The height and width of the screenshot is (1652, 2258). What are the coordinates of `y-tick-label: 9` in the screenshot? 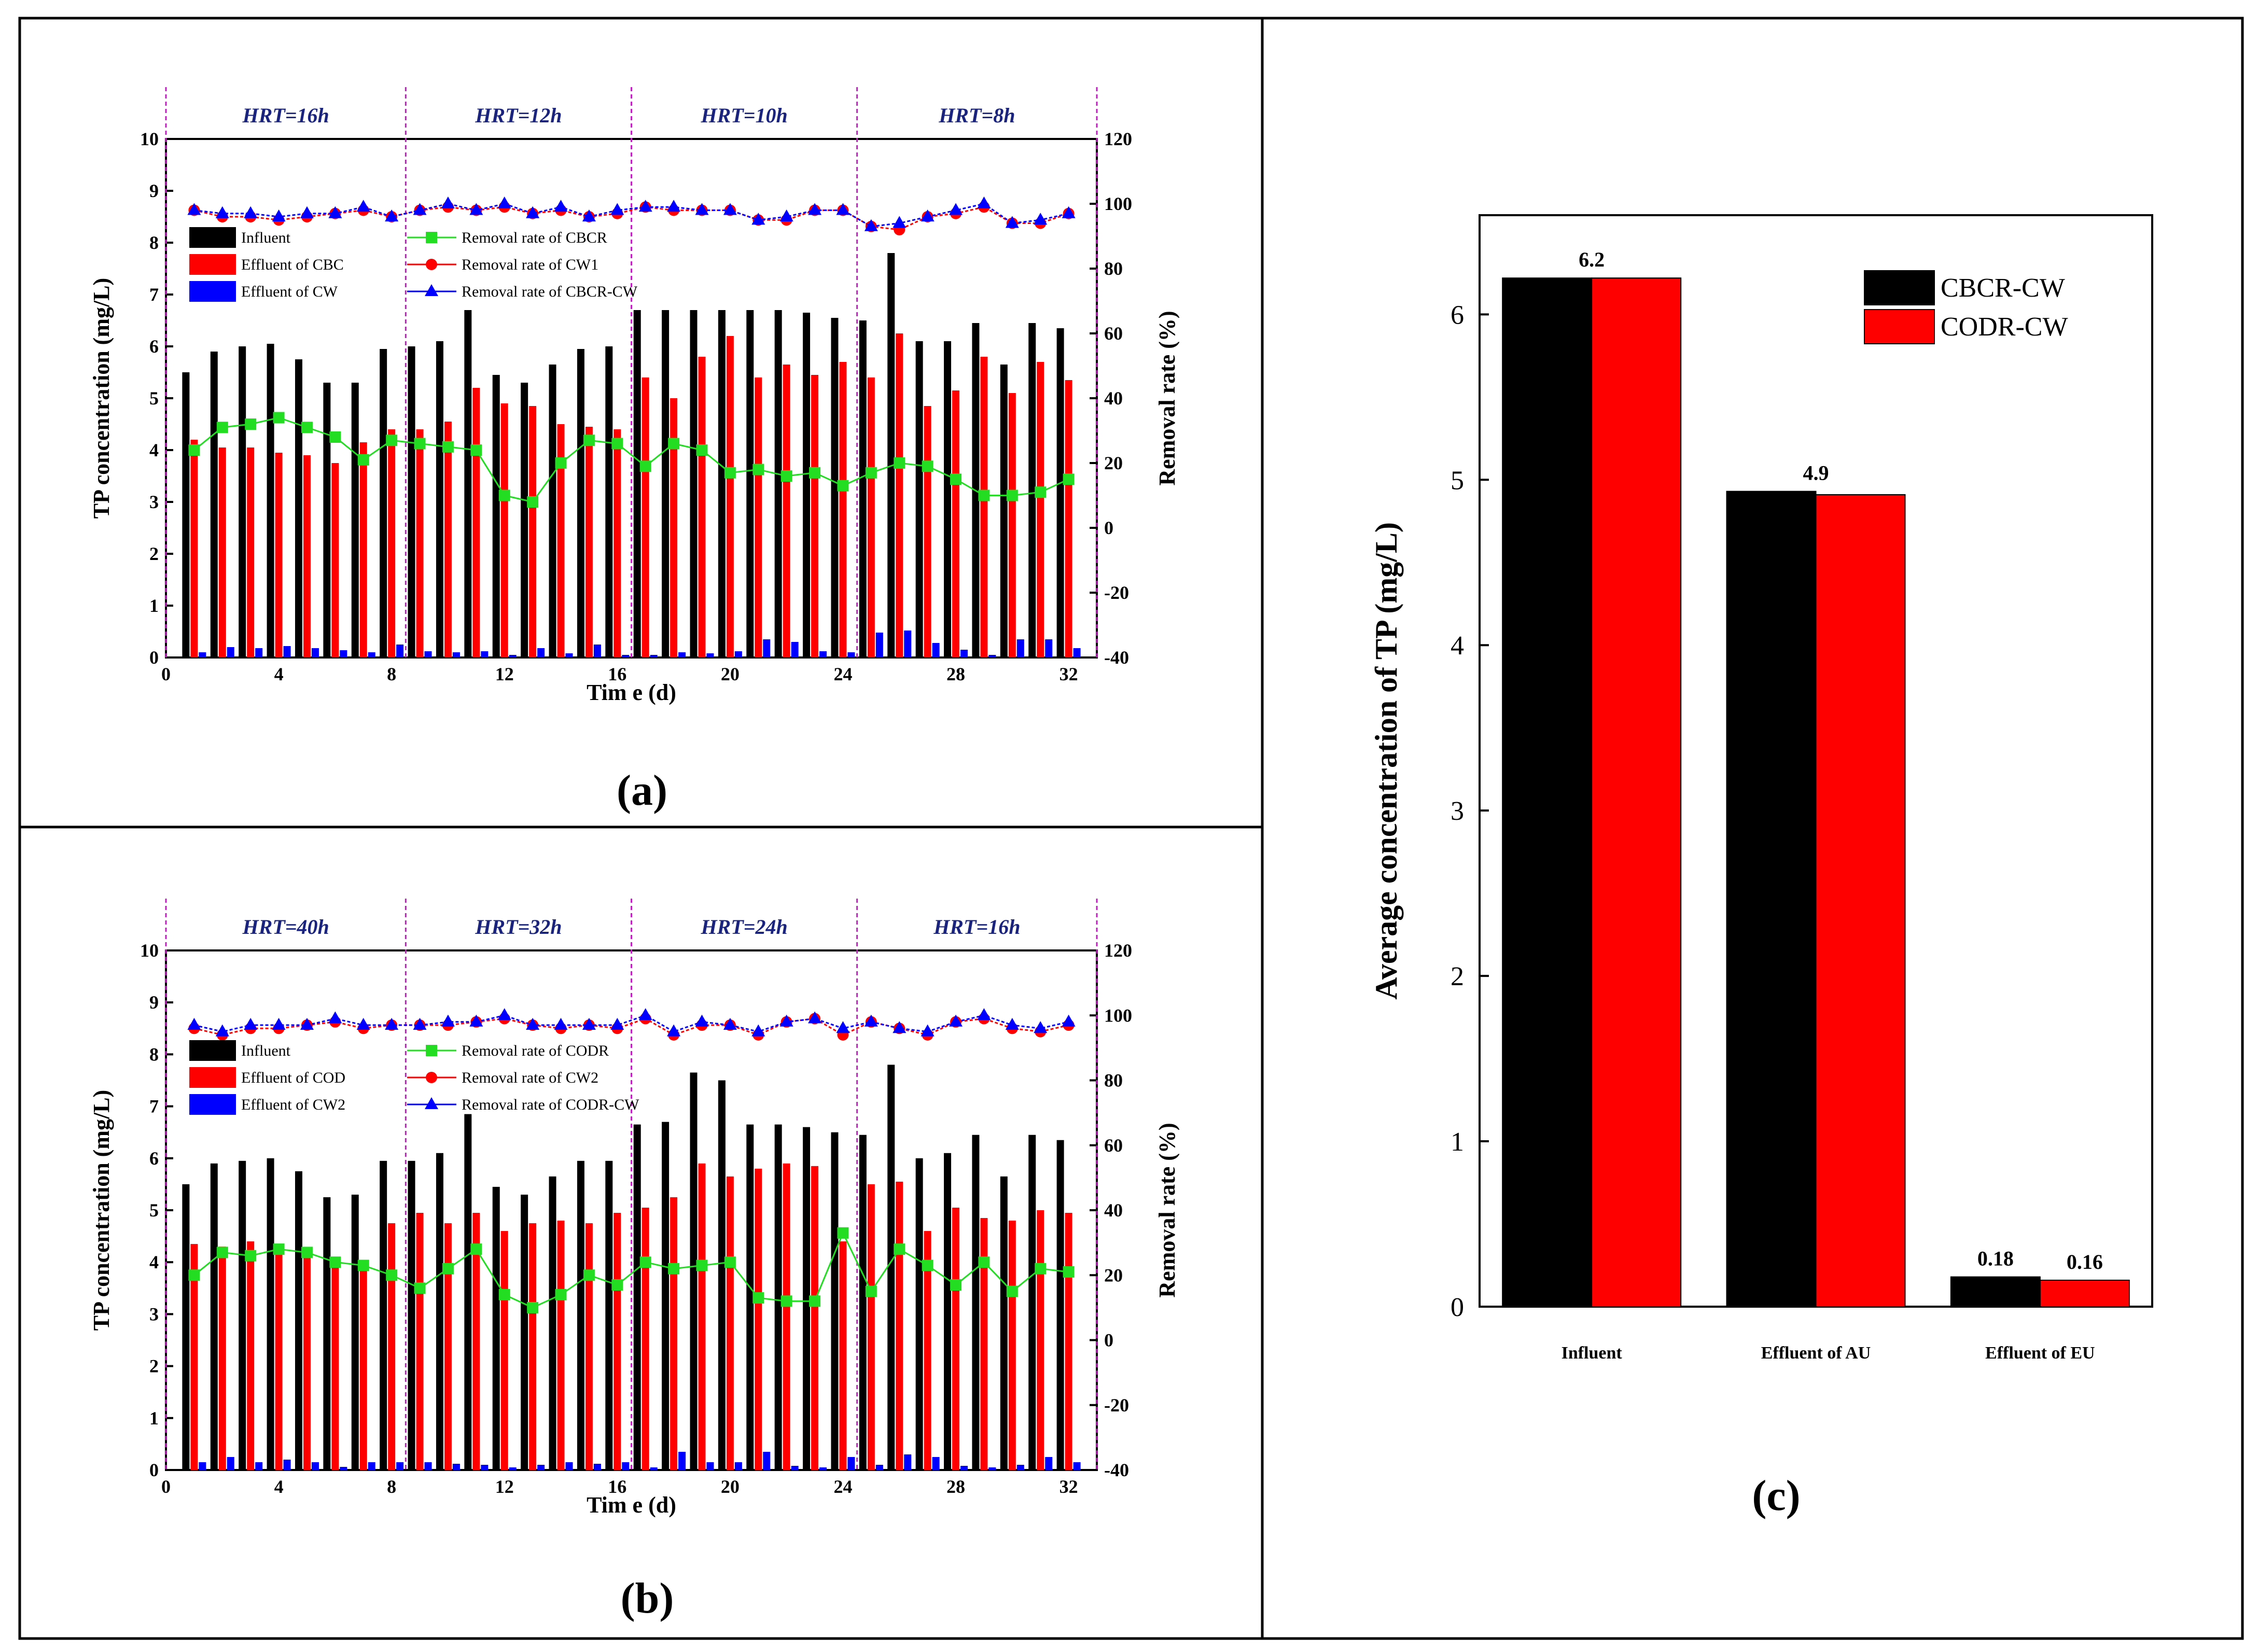 It's located at (154, 1002).